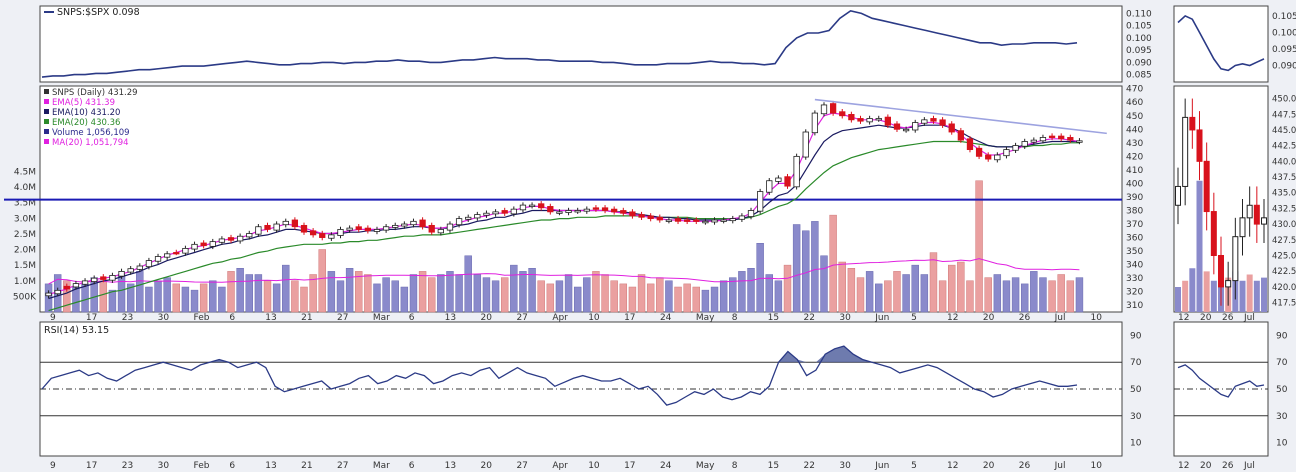 The width and height of the screenshot is (1296, 472). Describe the element at coordinates (1284, 241) in the screenshot. I see `detail-price-ytick: 427.5` at that location.